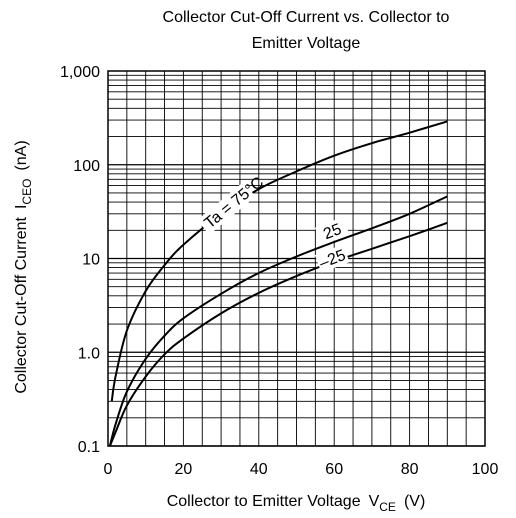  Describe the element at coordinates (89, 447) in the screenshot. I see `y-tick-label: 0.1` at that location.